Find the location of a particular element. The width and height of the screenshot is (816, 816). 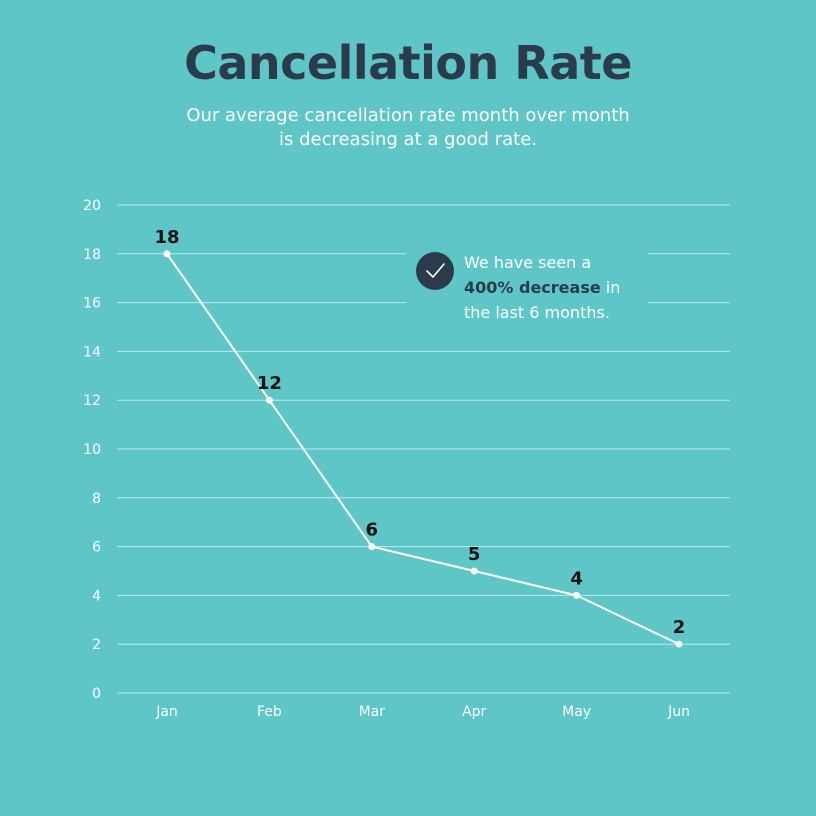

callout-line-2-tail: in is located at coordinates (610, 287).